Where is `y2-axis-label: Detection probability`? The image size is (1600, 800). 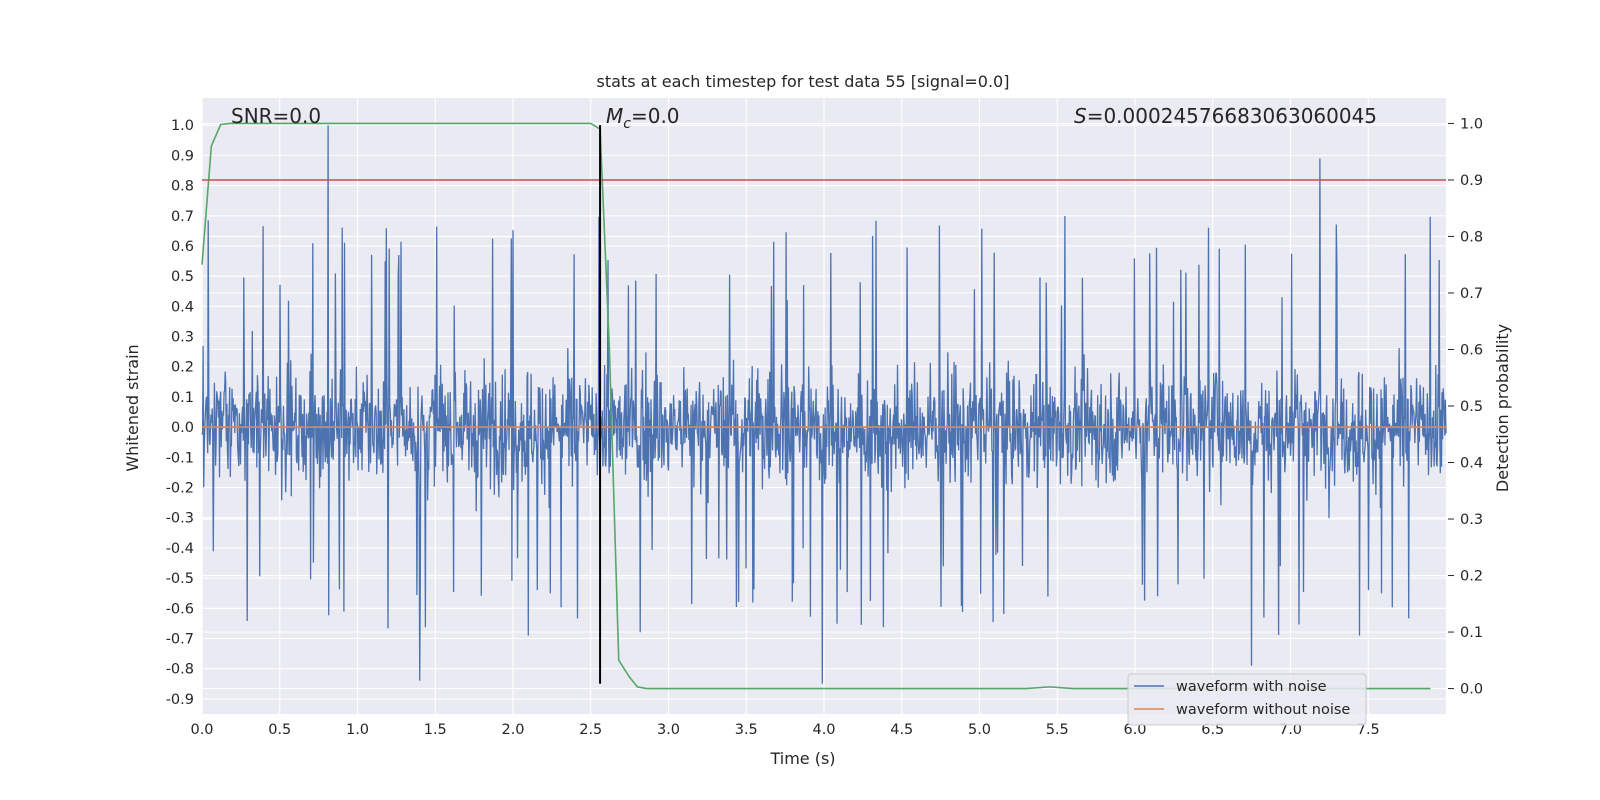 y2-axis-label: Detection probability is located at coordinates (1502, 408).